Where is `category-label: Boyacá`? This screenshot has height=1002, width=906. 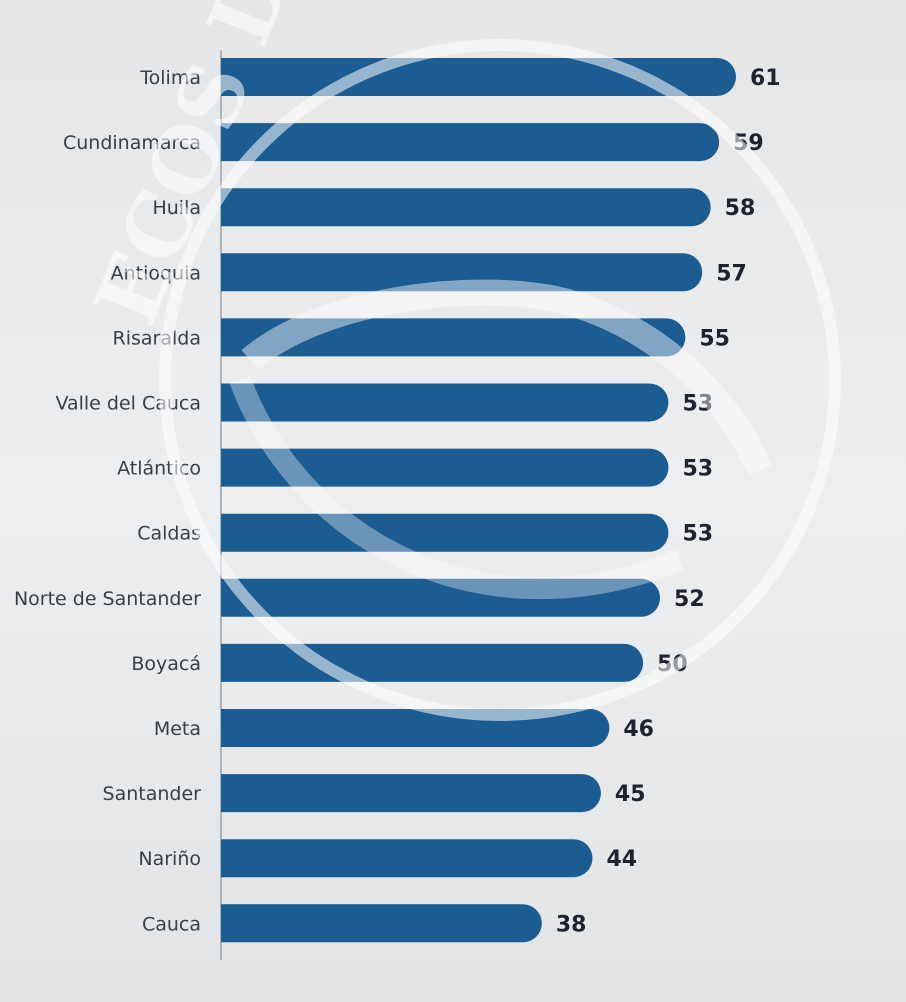
category-label: Boyacá is located at coordinates (166, 664).